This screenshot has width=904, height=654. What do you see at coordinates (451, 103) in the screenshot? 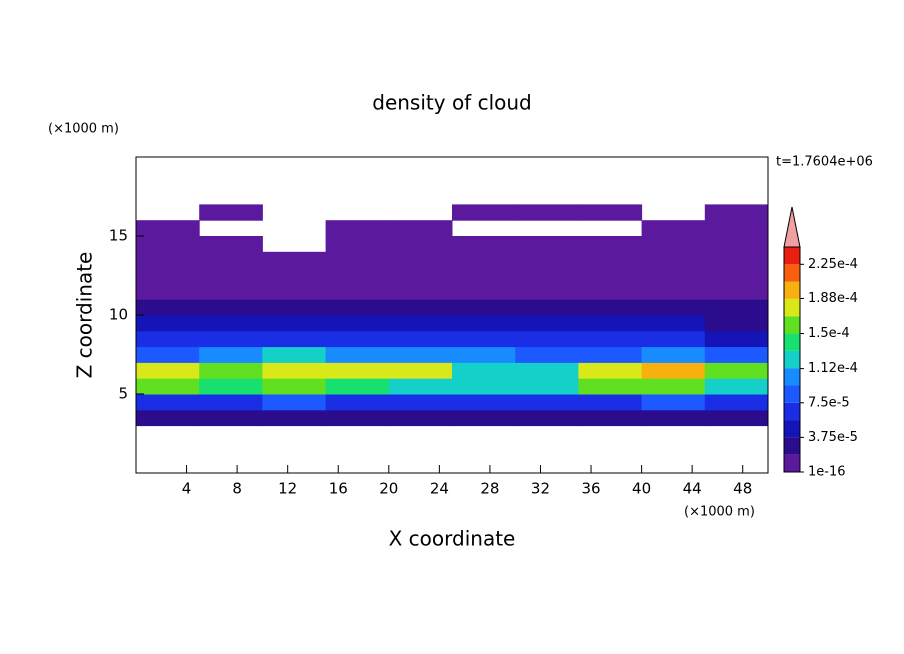
I see `chart-title: density of cloud` at bounding box center [451, 103].